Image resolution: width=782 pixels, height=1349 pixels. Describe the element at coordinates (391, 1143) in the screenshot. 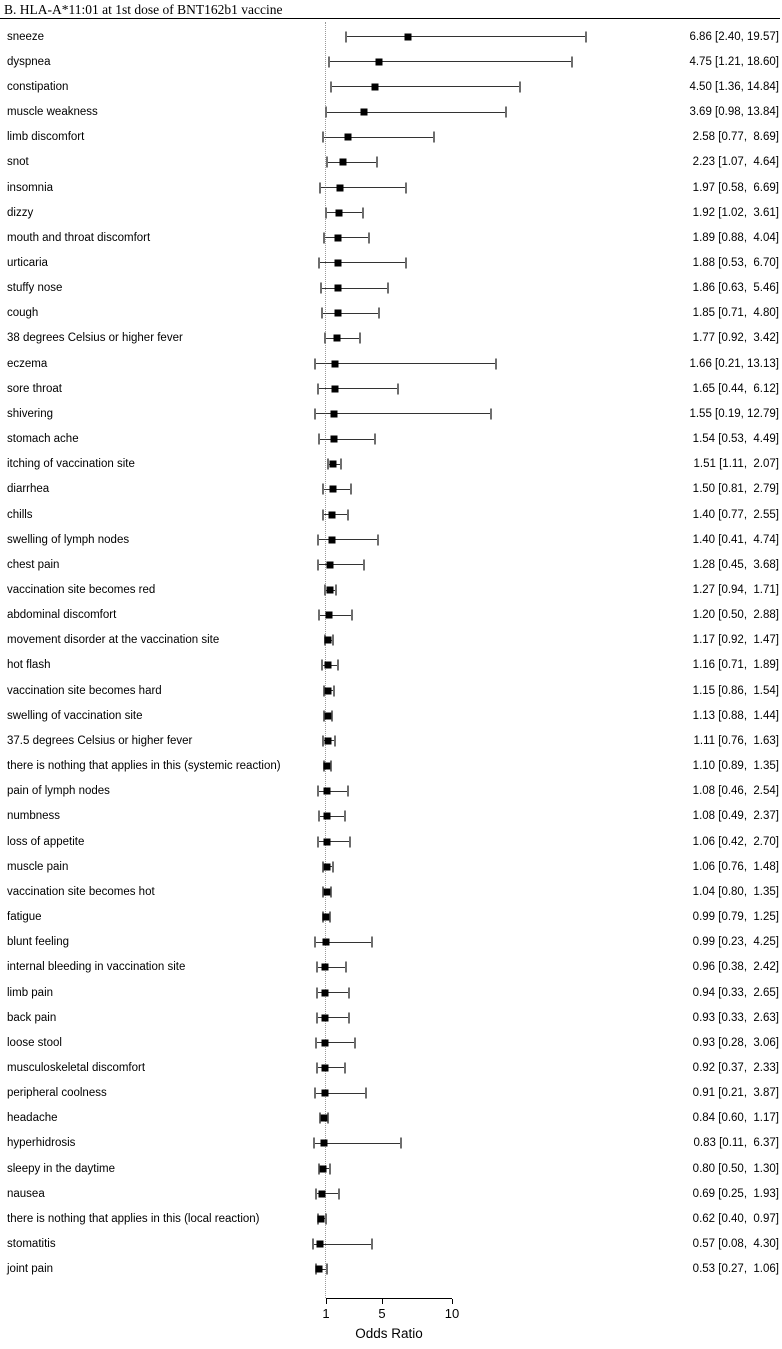

I see `forest-row: hyperhidrosis 0.83 [0.11, 6.37]` at that location.